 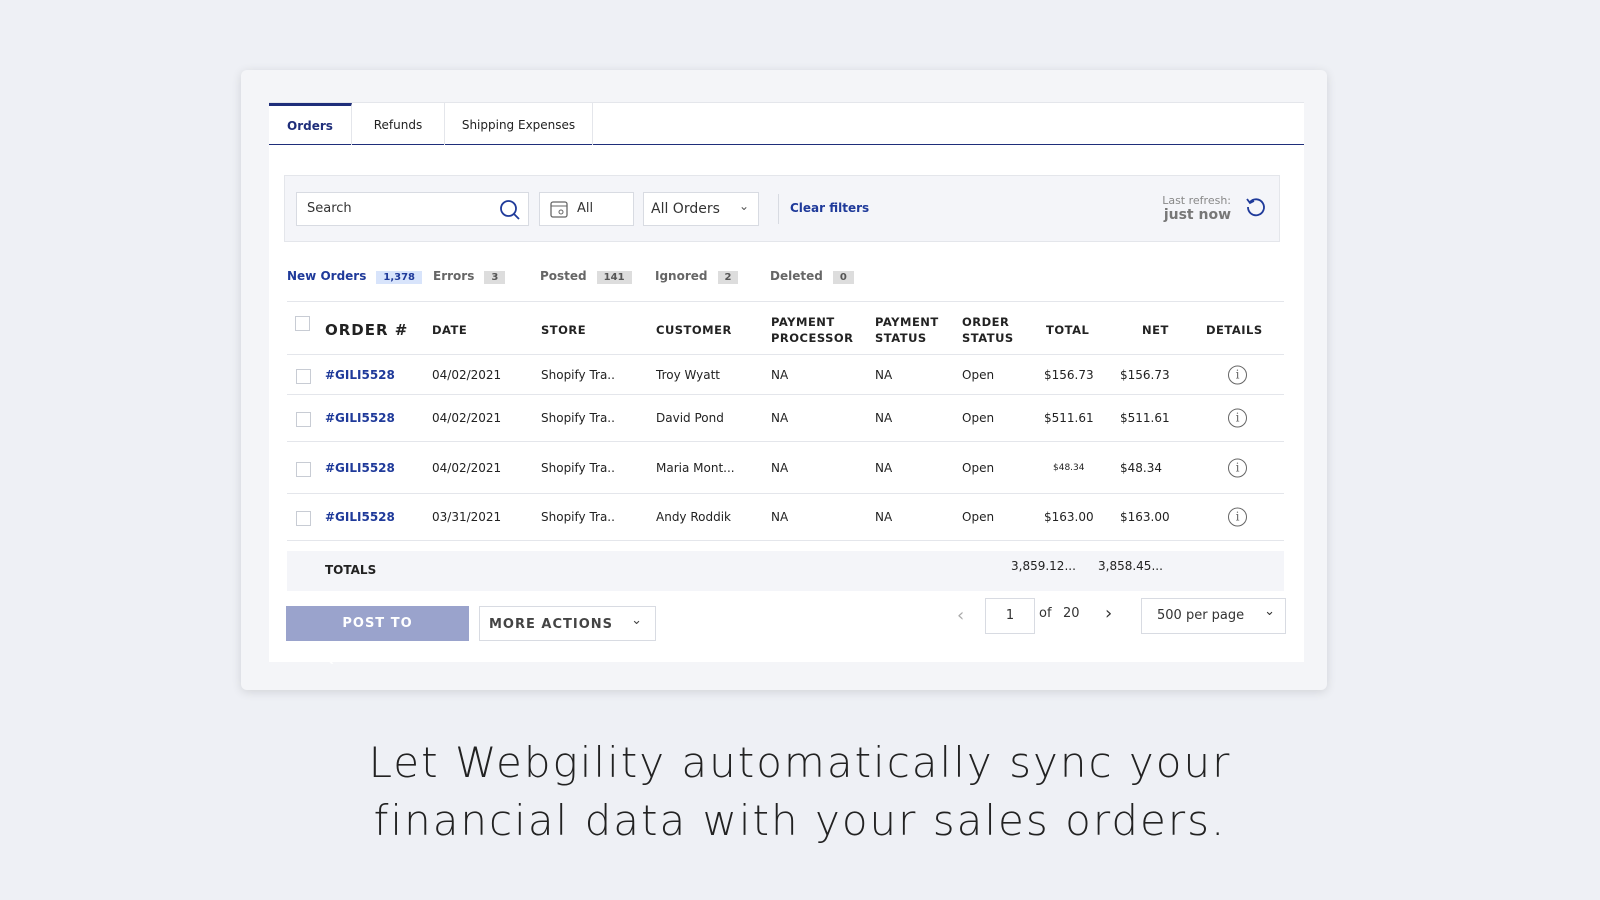 What do you see at coordinates (495, 277) in the screenshot?
I see `status-count-badge: 3` at bounding box center [495, 277].